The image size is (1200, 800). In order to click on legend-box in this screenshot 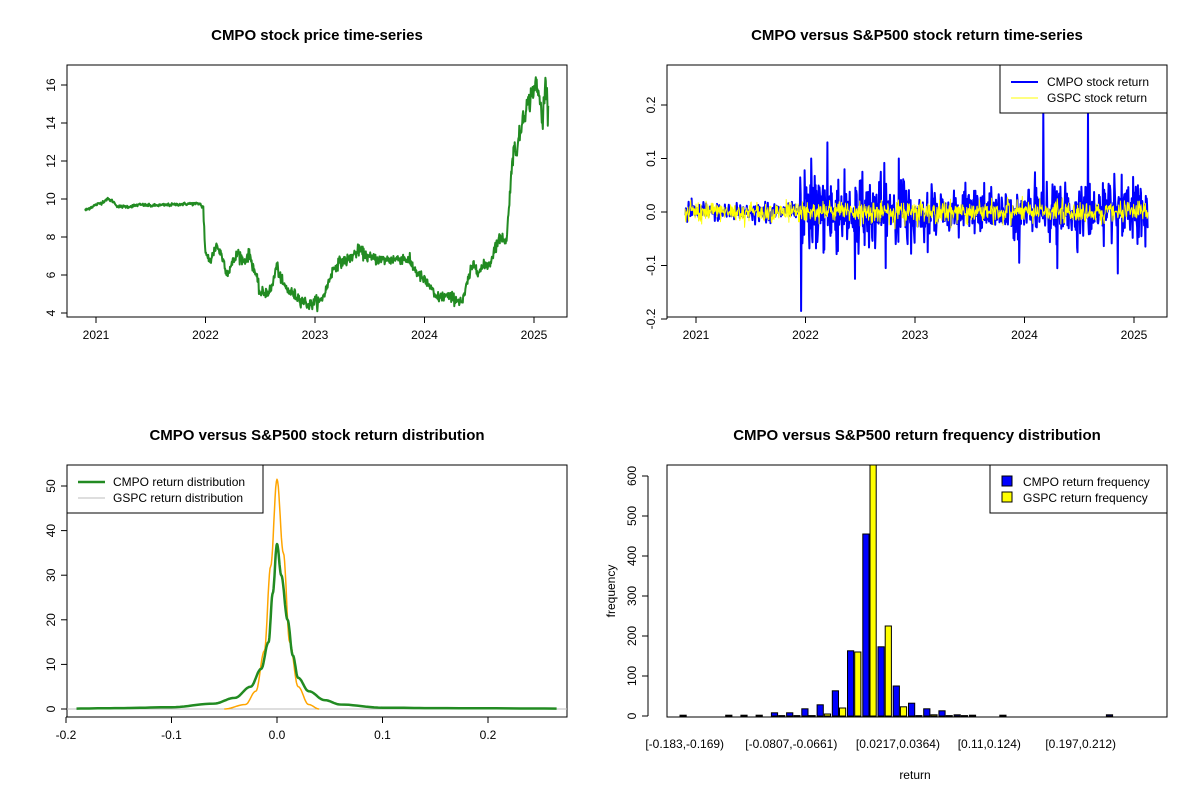, I will do `click(165, 489)`.